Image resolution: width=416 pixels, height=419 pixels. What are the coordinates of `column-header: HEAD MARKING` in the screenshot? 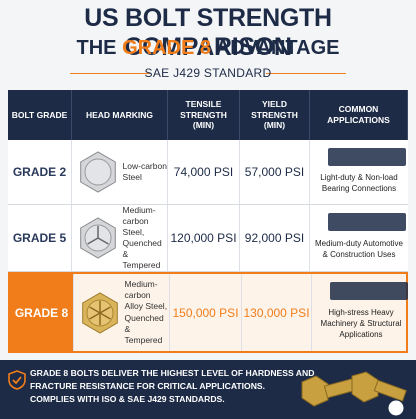 It's located at (120, 115).